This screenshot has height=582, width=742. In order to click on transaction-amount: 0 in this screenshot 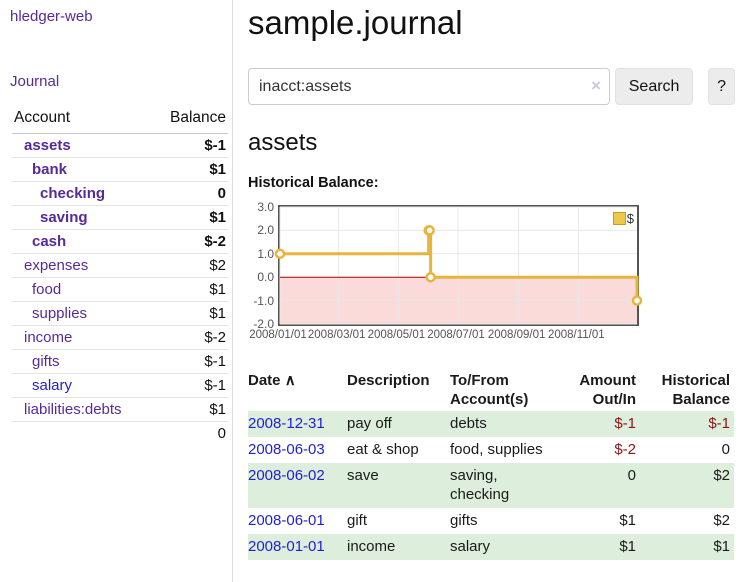, I will do `click(631, 475)`.